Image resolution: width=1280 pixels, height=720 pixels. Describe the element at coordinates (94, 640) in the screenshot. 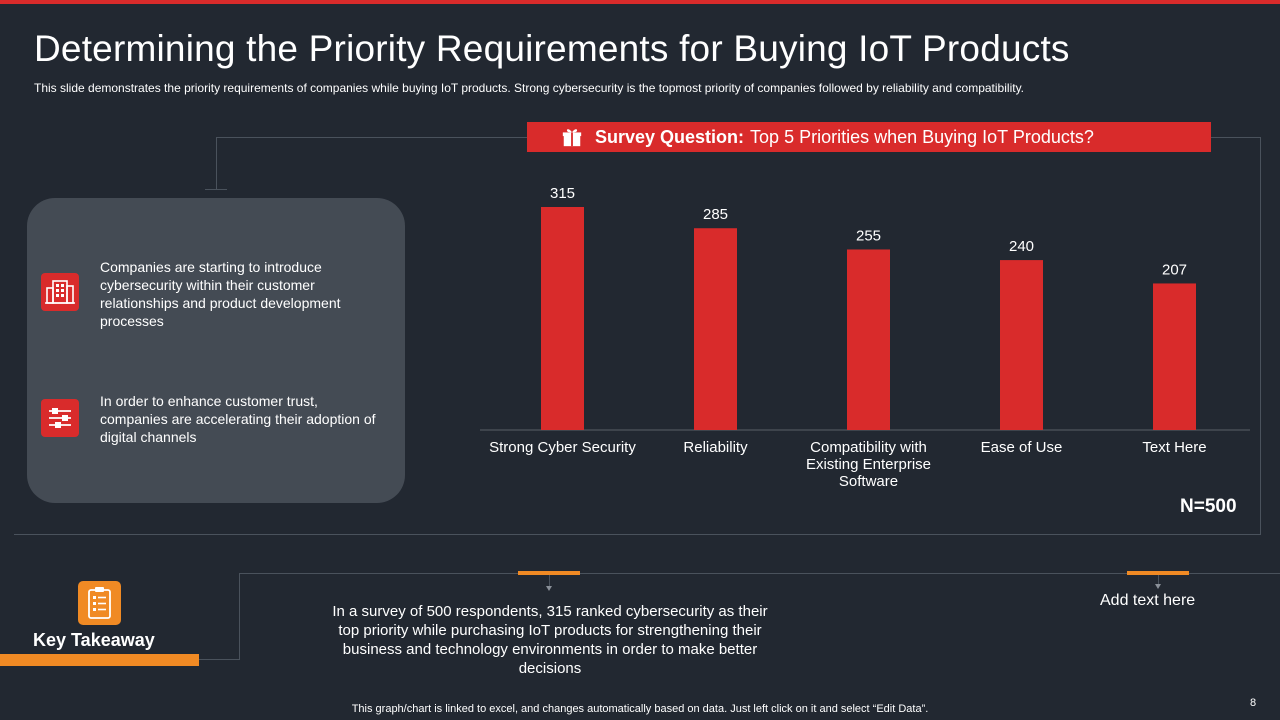

I see `key-takeaway-label: Key Takeaway` at that location.